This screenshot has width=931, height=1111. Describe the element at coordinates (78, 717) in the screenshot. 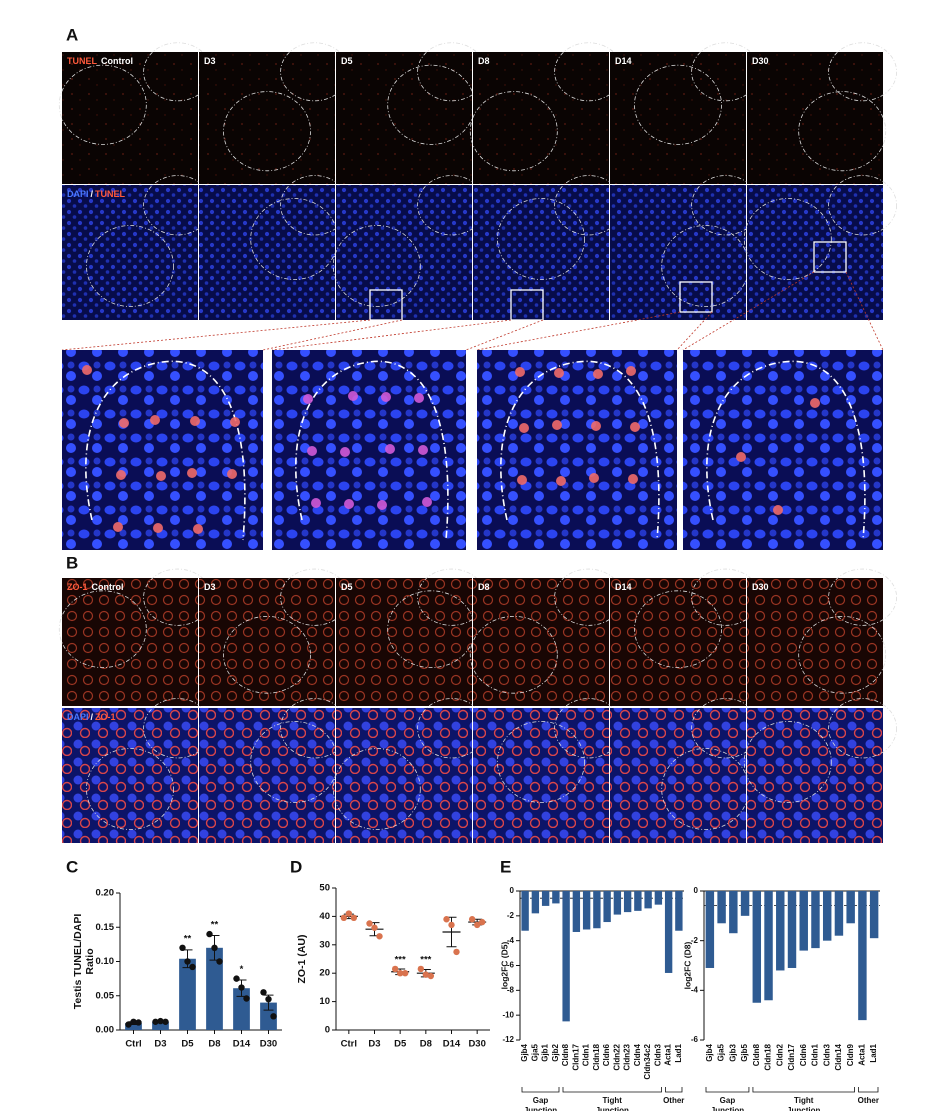

I see `stain-label: DAPI` at that location.